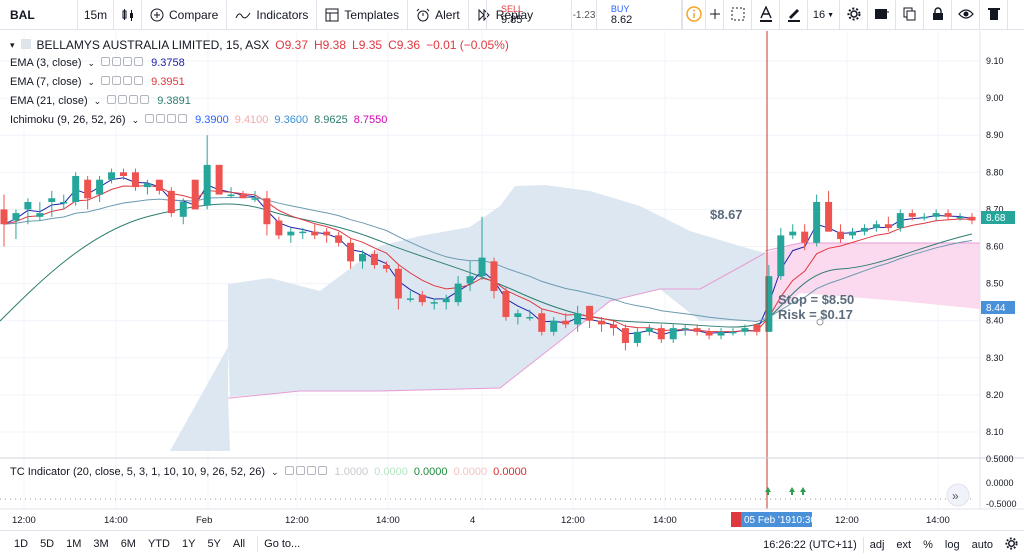 Image resolution: width=1024 pixels, height=557 pixels. What do you see at coordinates (430, 472) in the screenshot?
I see `tc-value-3: 0.0000` at bounding box center [430, 472].